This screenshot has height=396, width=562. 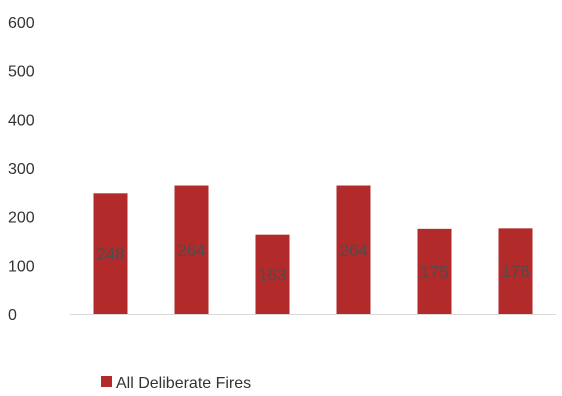 What do you see at coordinates (21, 266) in the screenshot?
I see `y-tick-label: 100` at bounding box center [21, 266].